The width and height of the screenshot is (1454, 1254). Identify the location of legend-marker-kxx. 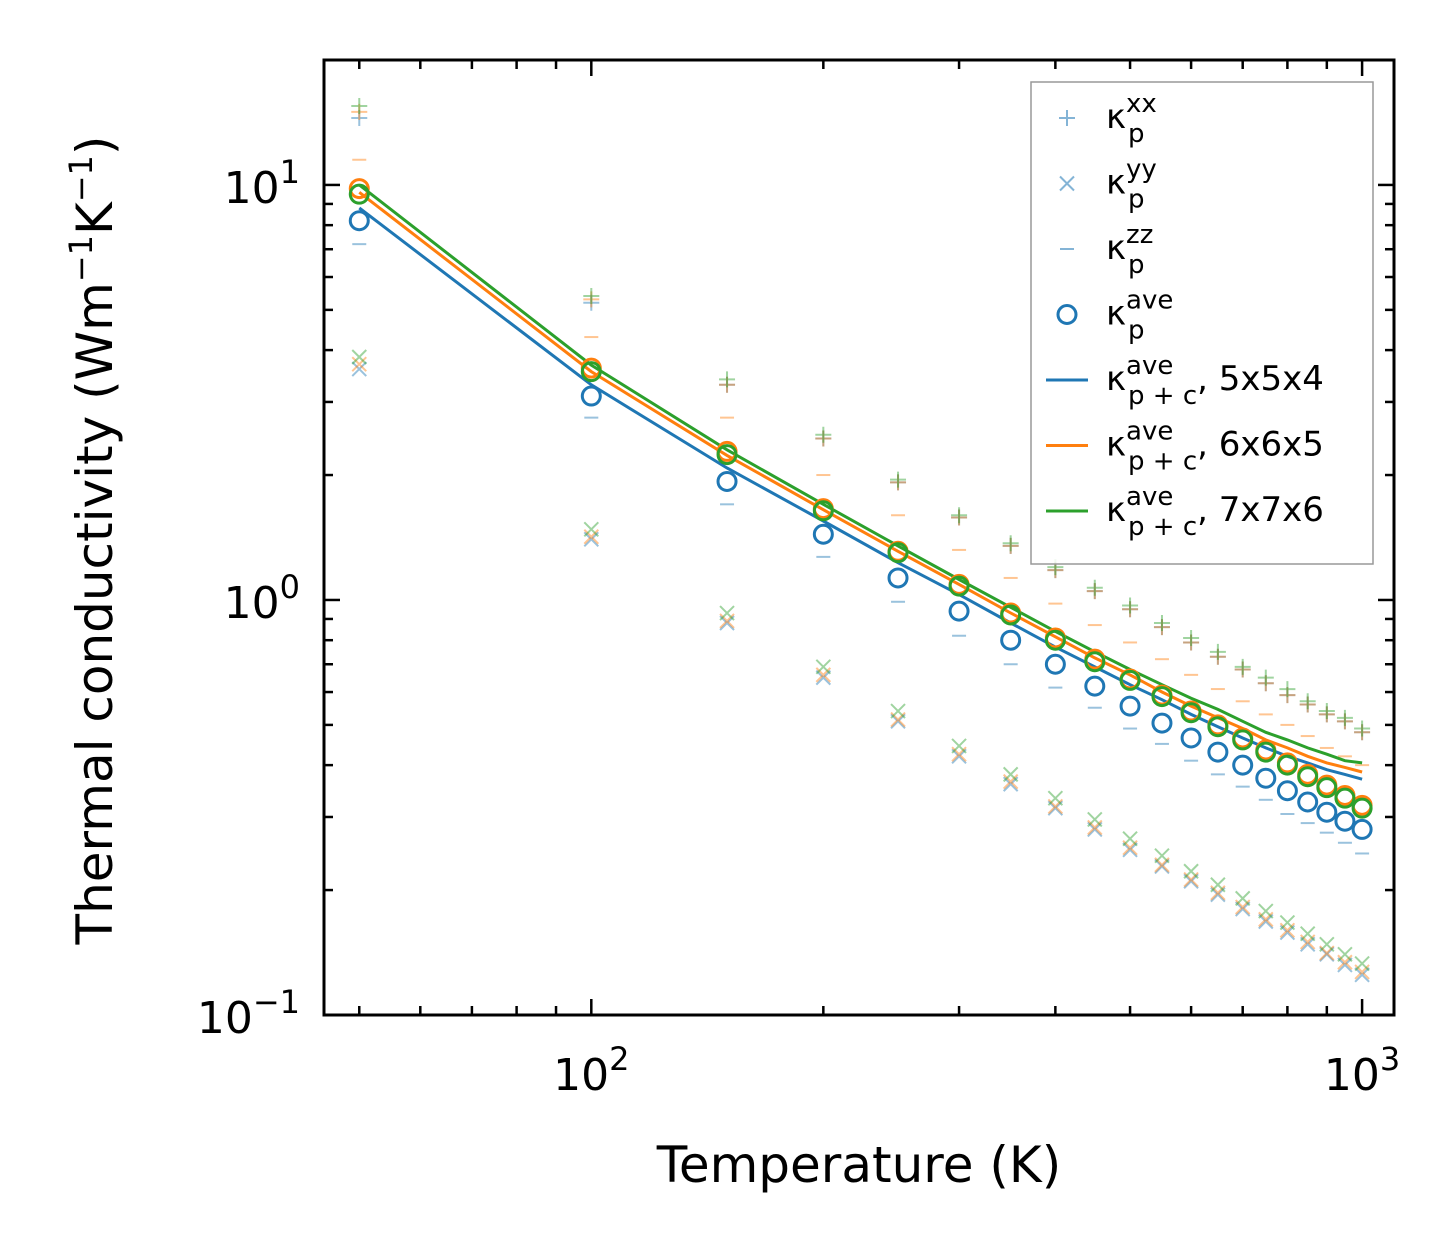
(1067, 118).